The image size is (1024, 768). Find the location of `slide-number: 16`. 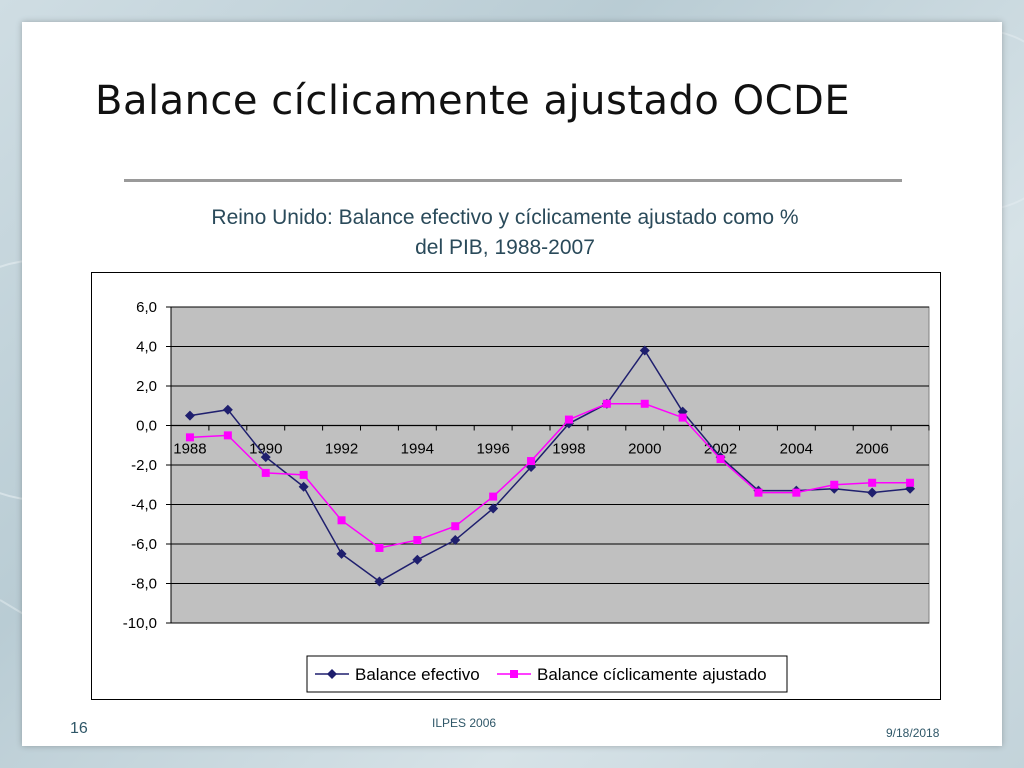

slide-number: 16 is located at coordinates (79, 728).